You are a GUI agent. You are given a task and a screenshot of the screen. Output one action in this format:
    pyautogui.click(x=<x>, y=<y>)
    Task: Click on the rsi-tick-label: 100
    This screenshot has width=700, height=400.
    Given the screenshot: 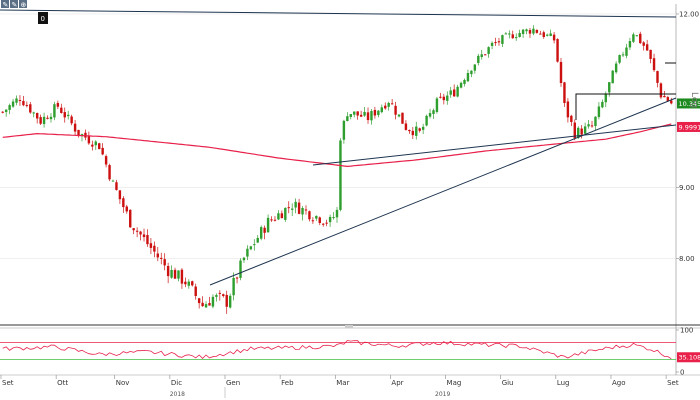 What is the action you would take?
    pyautogui.click(x=686, y=331)
    